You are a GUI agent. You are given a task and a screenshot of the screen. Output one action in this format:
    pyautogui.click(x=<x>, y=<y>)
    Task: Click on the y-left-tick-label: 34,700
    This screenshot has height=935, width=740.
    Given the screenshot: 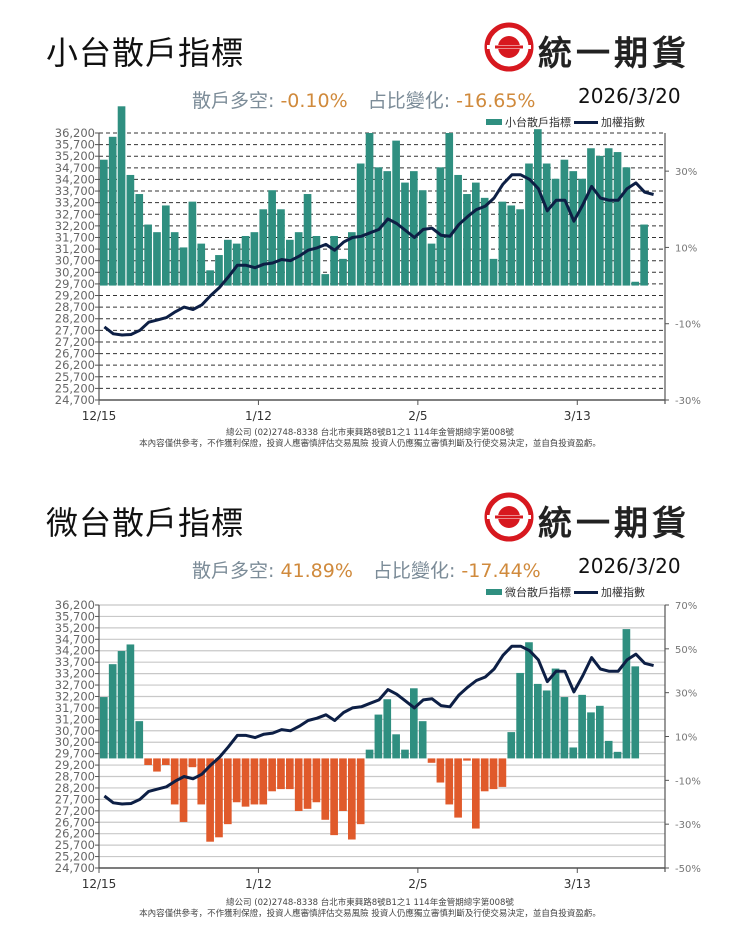 What is the action you would take?
    pyautogui.click(x=75, y=168)
    